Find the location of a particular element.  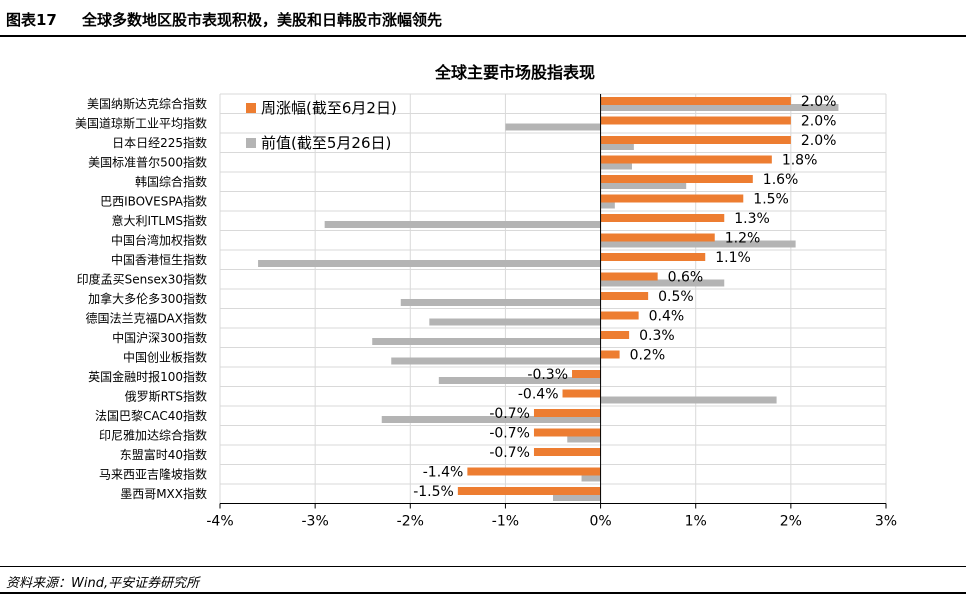

x-tick-label: 2% is located at coordinates (791, 522).